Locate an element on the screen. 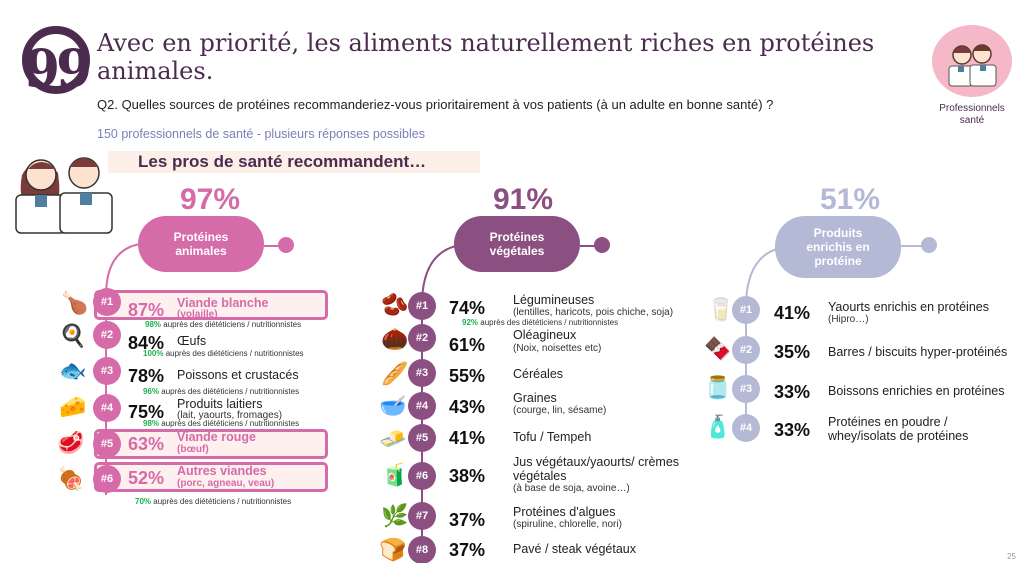  item-label: Œufs is located at coordinates (192, 341).